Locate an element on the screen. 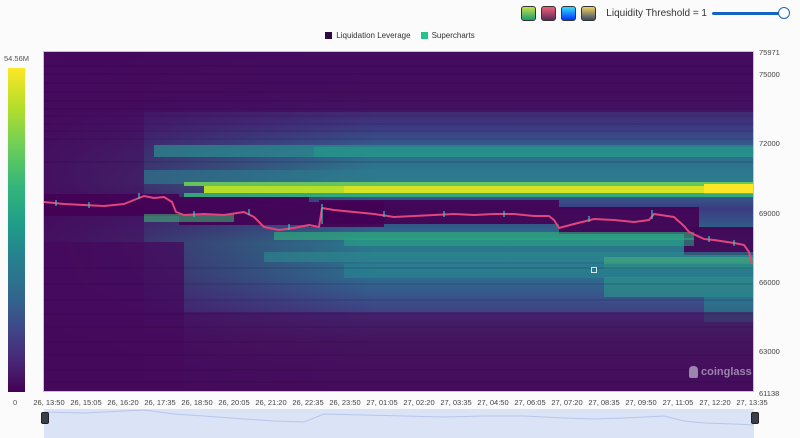 This screenshot has width=800, height=438. toolbar: Liquidity Threshold = 1 is located at coordinates (660, 13).